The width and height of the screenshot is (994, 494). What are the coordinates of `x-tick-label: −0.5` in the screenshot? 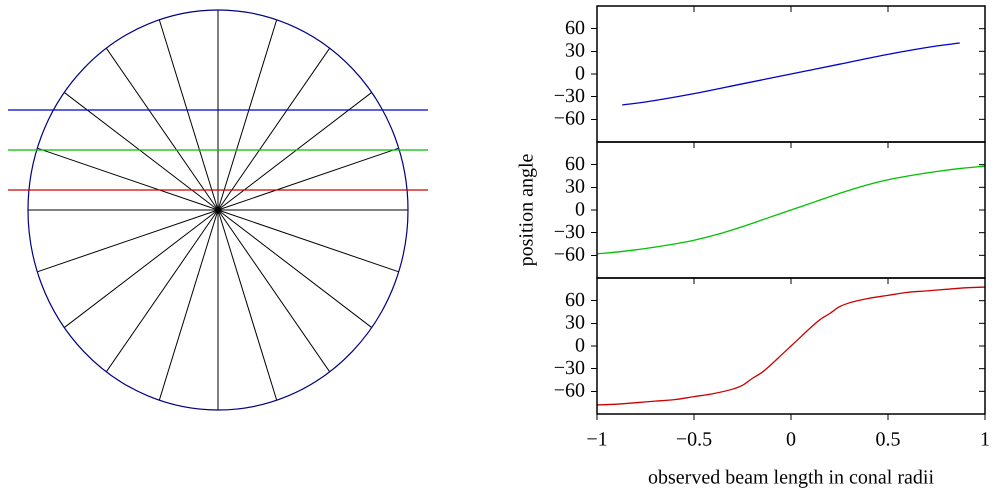 It's located at (694, 439).